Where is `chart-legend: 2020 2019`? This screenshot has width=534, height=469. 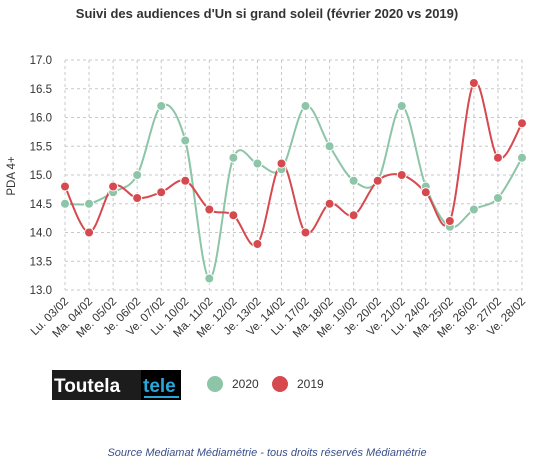
chart-legend: 2020 2019 is located at coordinates (265, 384).